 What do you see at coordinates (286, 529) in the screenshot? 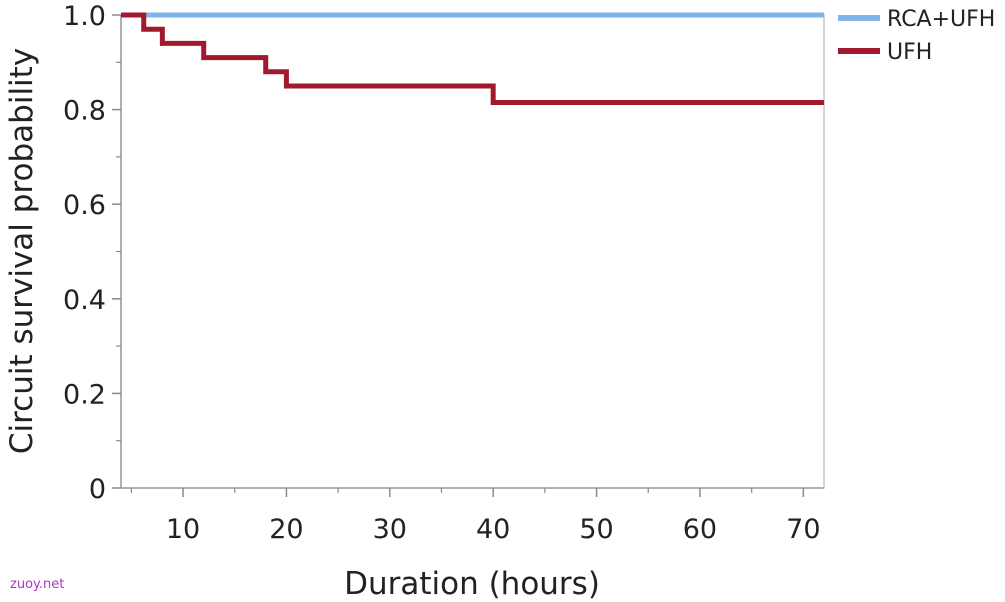
I see `x-tick-label: 20` at bounding box center [286, 529].